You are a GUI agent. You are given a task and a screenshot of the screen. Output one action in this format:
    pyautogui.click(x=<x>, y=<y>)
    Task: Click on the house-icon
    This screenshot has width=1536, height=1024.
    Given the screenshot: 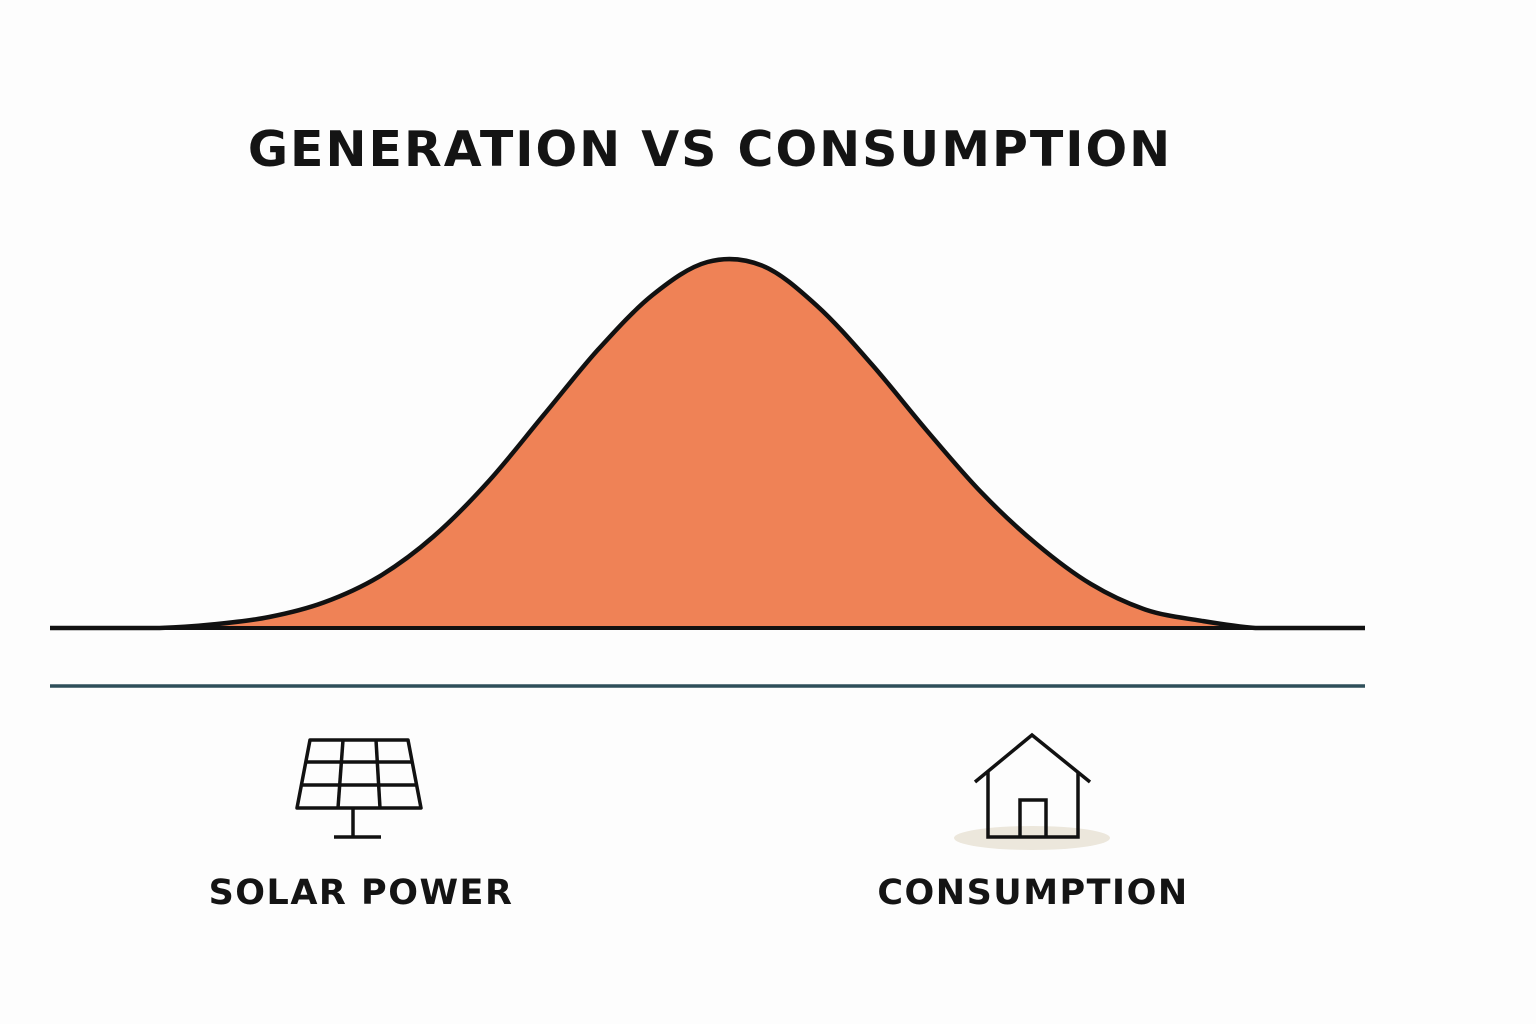 What is the action you would take?
    pyautogui.click(x=1032, y=791)
    